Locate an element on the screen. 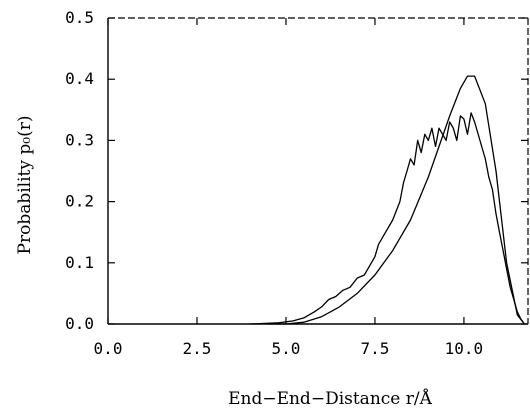 This screenshot has width=530, height=415. x-tick-label: 2.5 is located at coordinates (197, 348).